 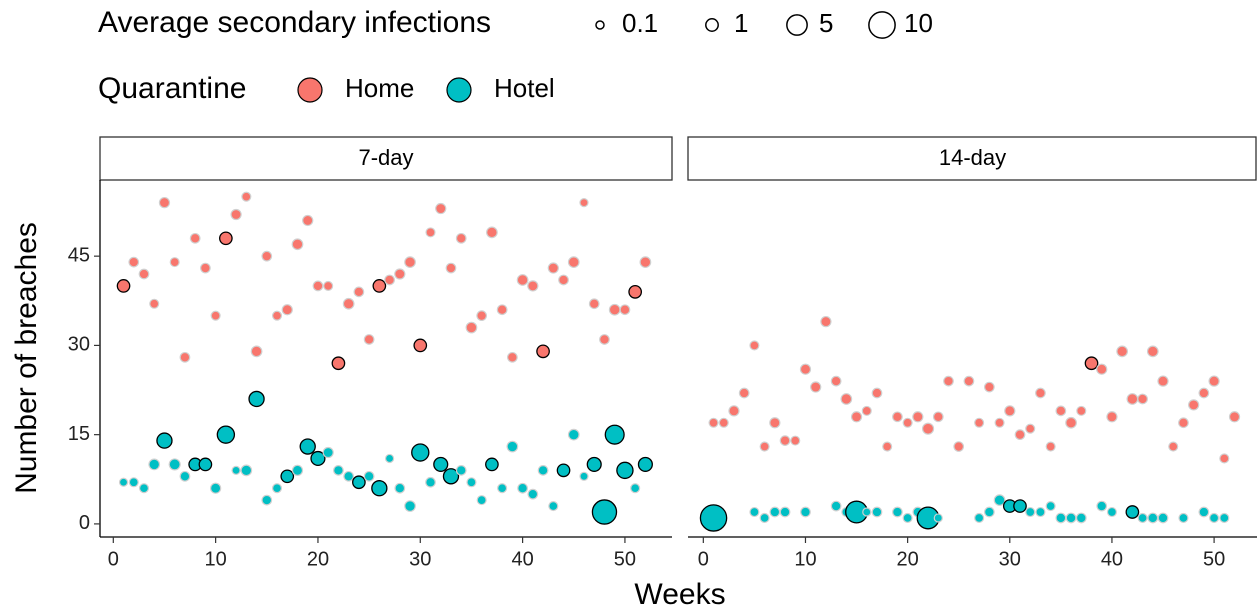 What do you see at coordinates (1214, 559) in the screenshot?
I see `x-tick-label: 50` at bounding box center [1214, 559].